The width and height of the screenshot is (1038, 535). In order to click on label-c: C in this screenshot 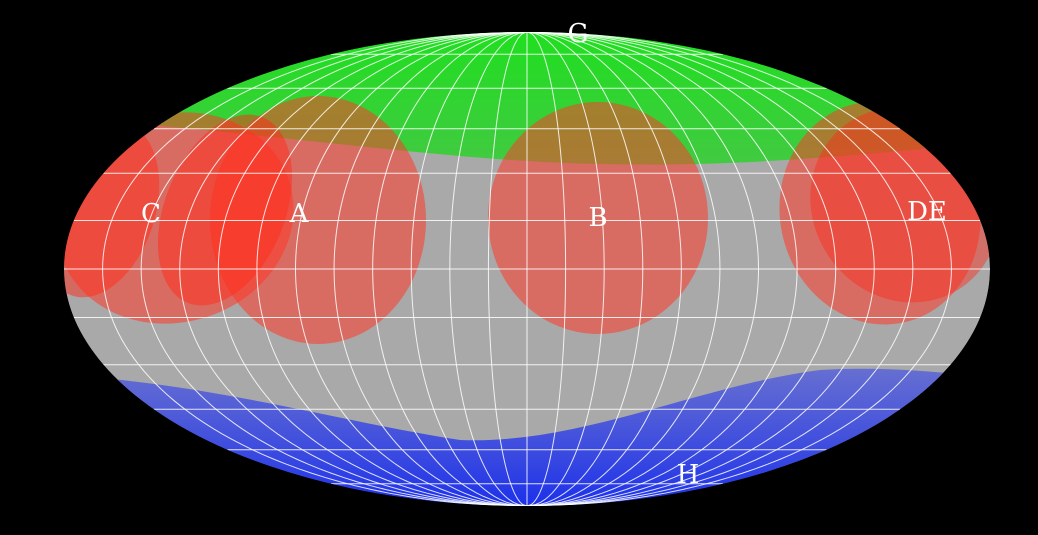, I will do `click(151, 214)`.